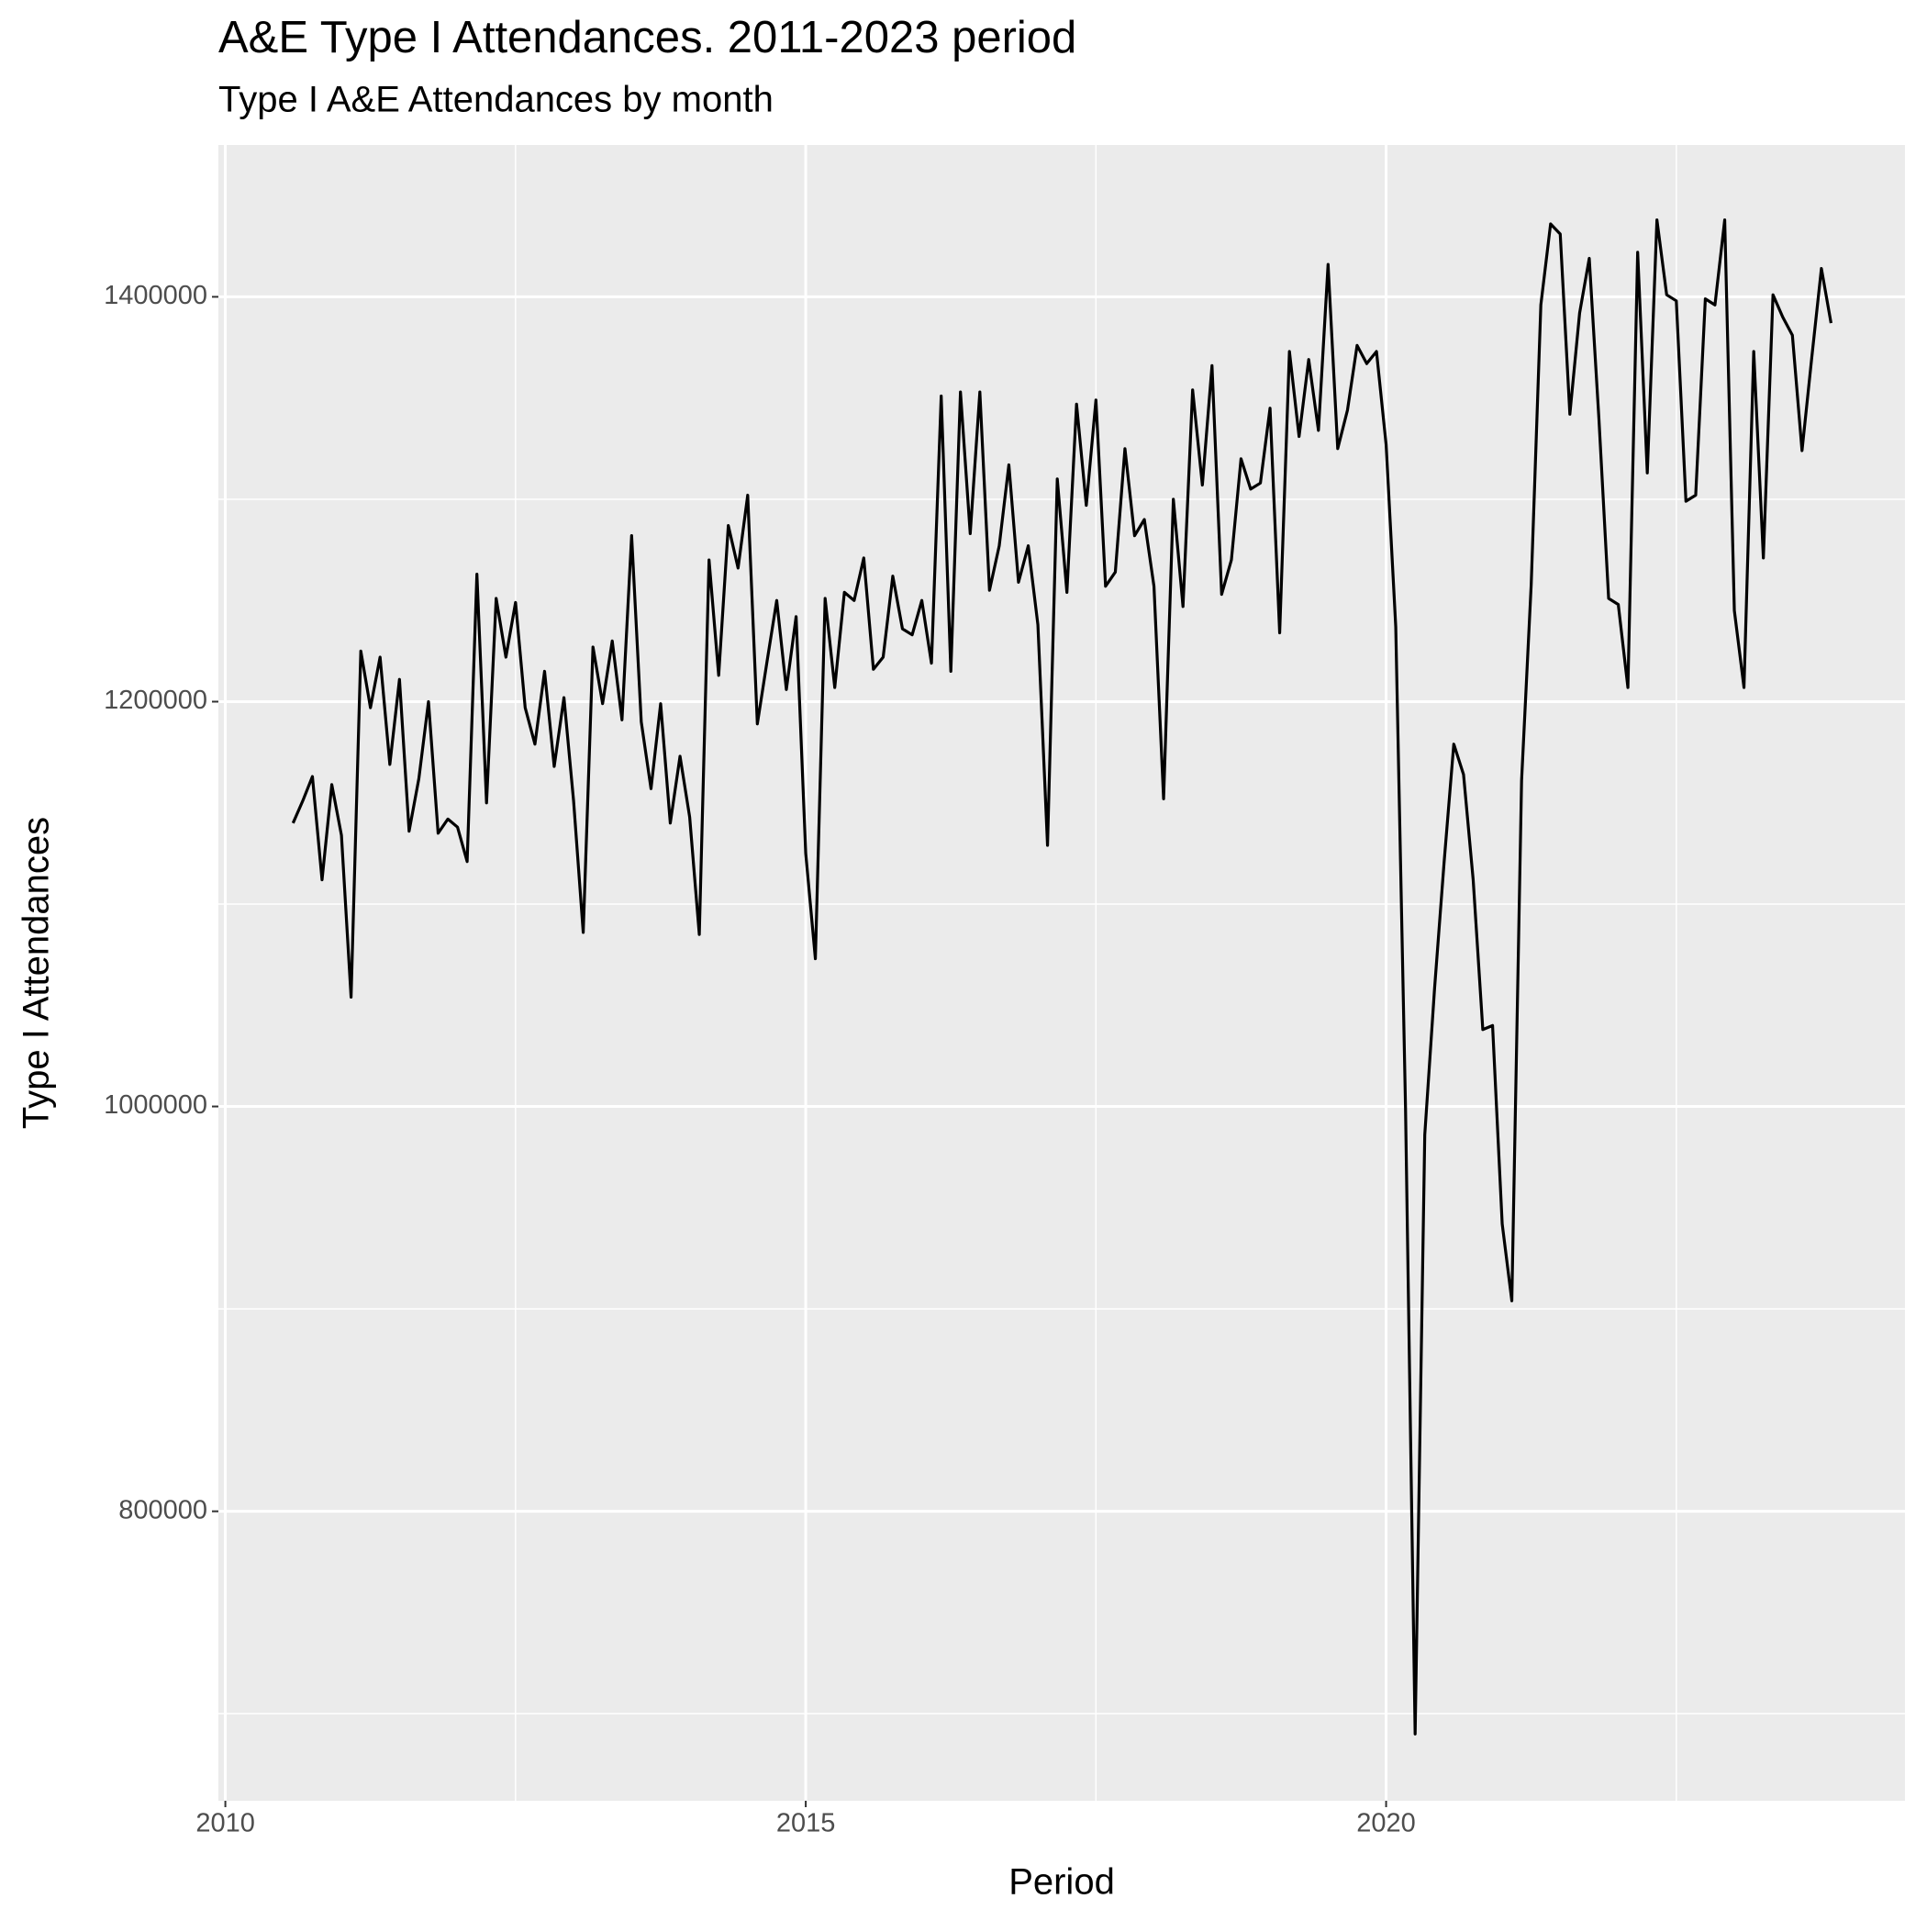 The height and width of the screenshot is (1932, 1927). I want to click on x-axis-title: Period, so click(1061, 1882).